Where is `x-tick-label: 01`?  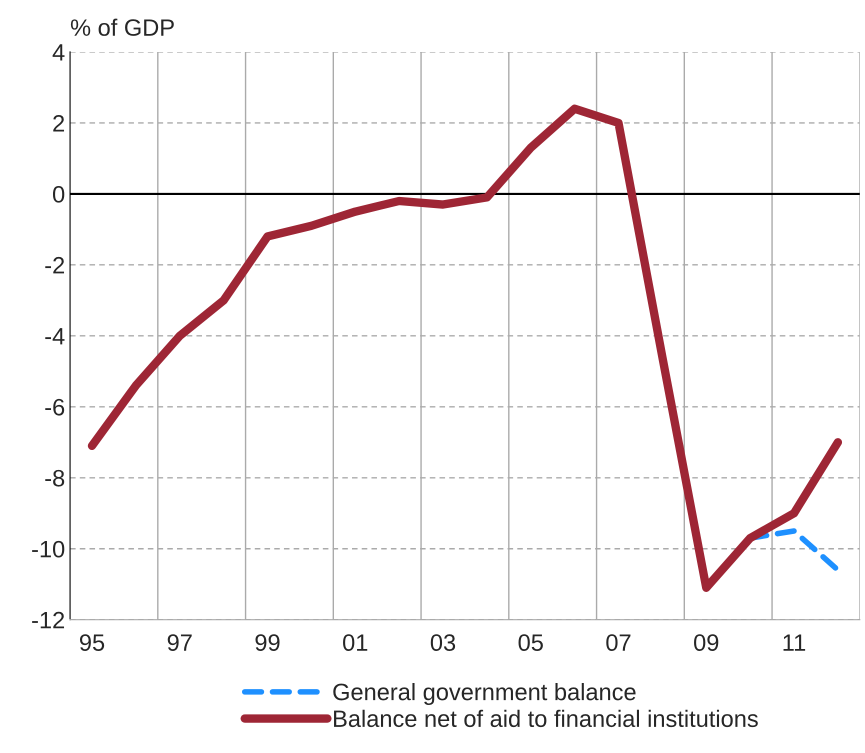 x-tick-label: 01 is located at coordinates (355, 642).